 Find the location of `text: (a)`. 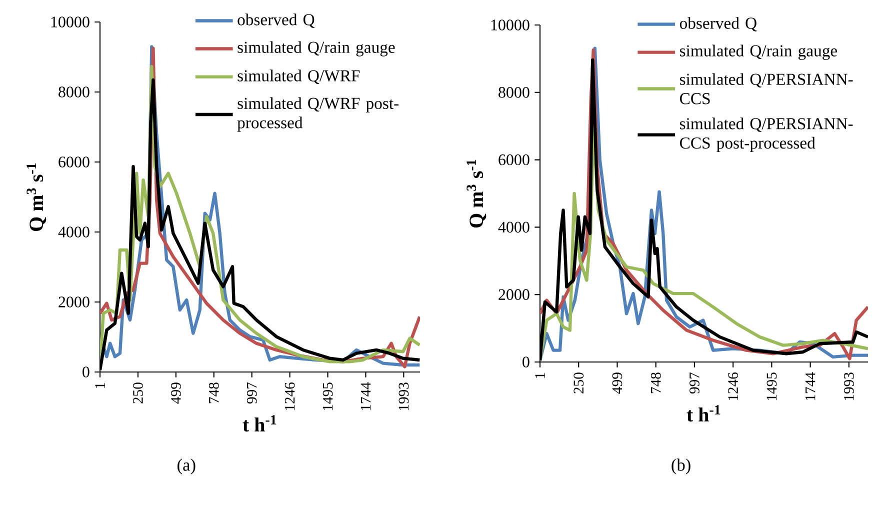

text: (a) is located at coordinates (187, 466).